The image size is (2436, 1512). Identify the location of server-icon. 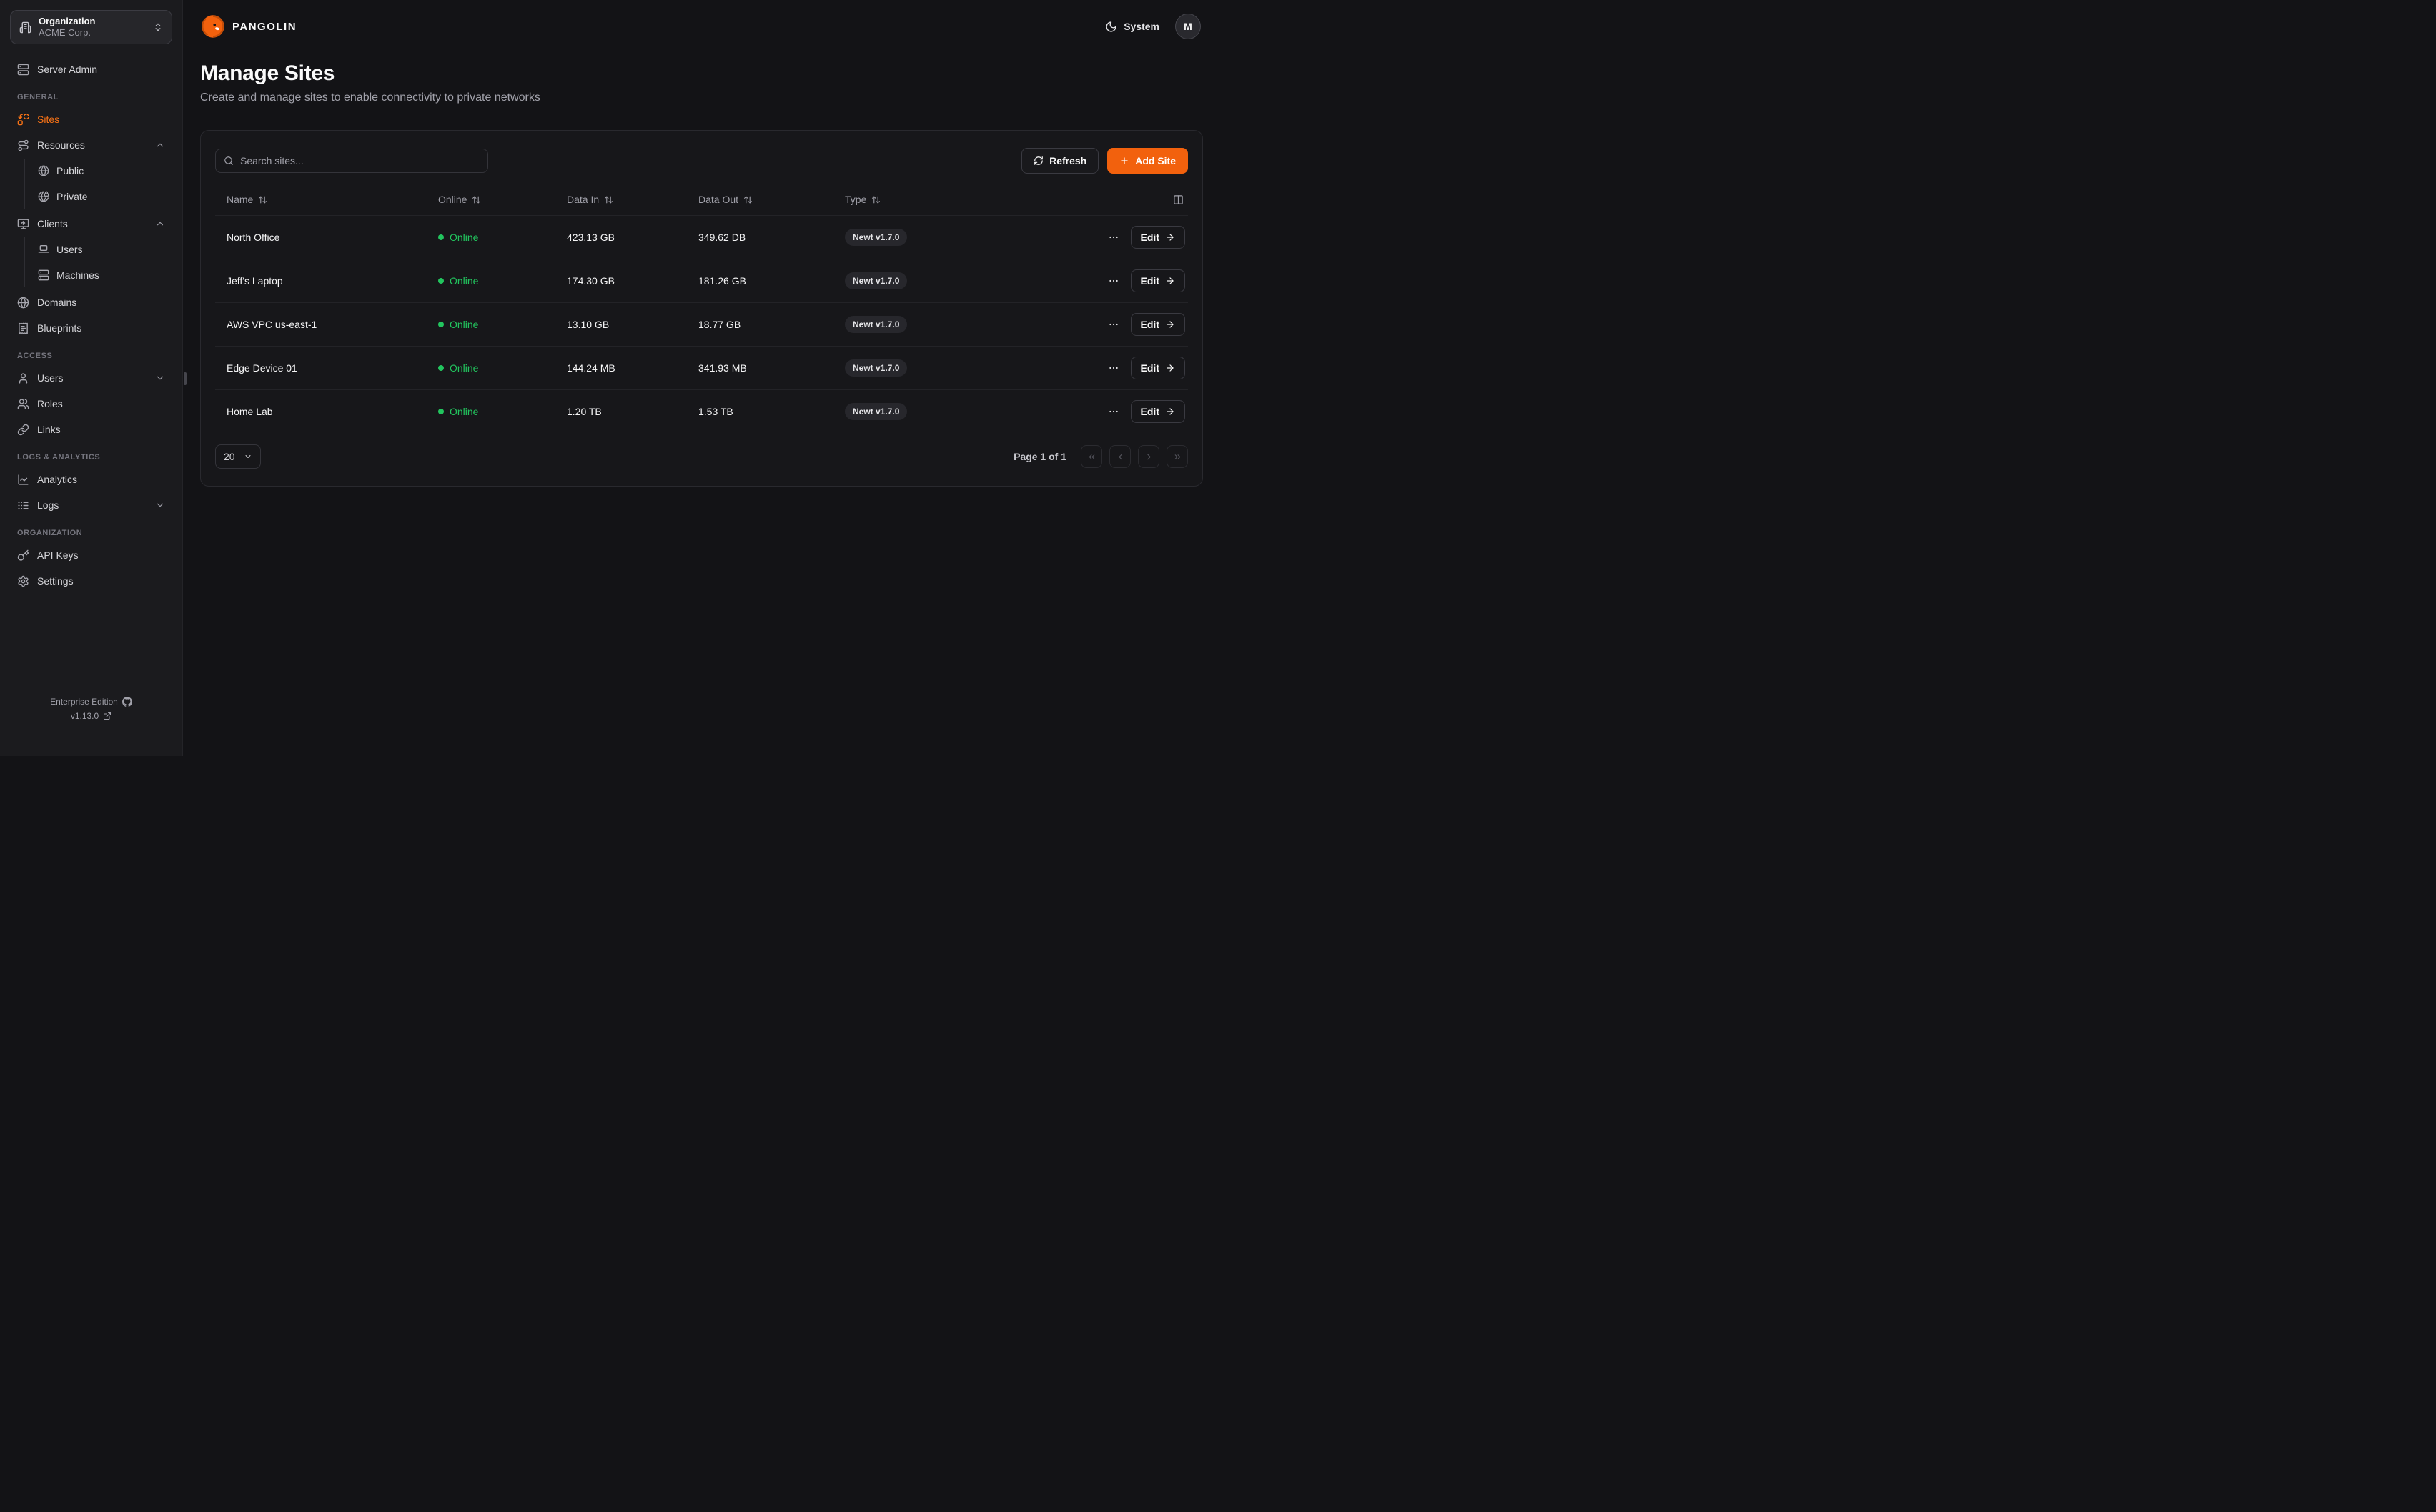
(23, 70).